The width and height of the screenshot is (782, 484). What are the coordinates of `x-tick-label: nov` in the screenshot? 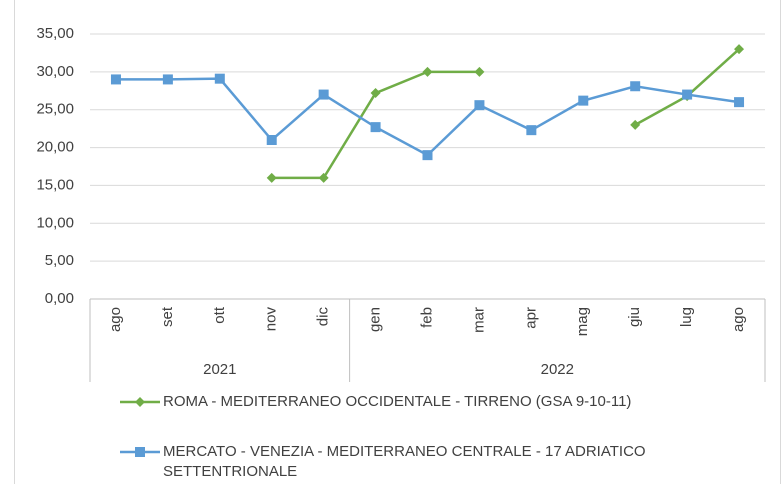 It's located at (271, 319).